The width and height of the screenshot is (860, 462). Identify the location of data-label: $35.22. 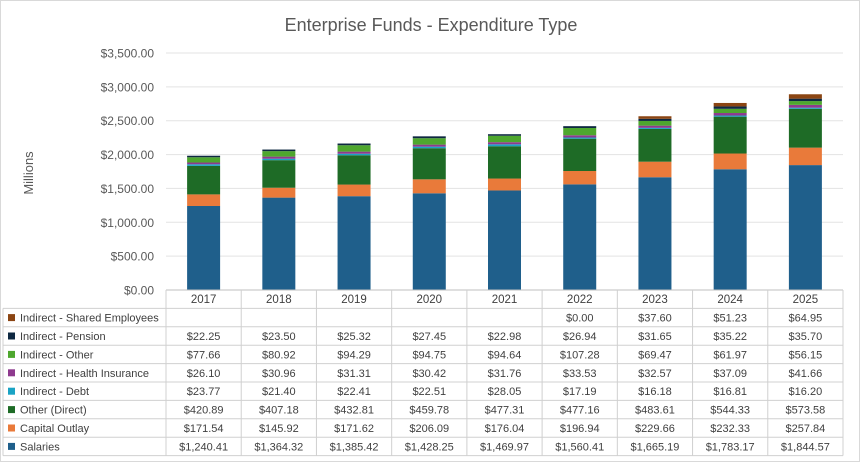
(730, 337).